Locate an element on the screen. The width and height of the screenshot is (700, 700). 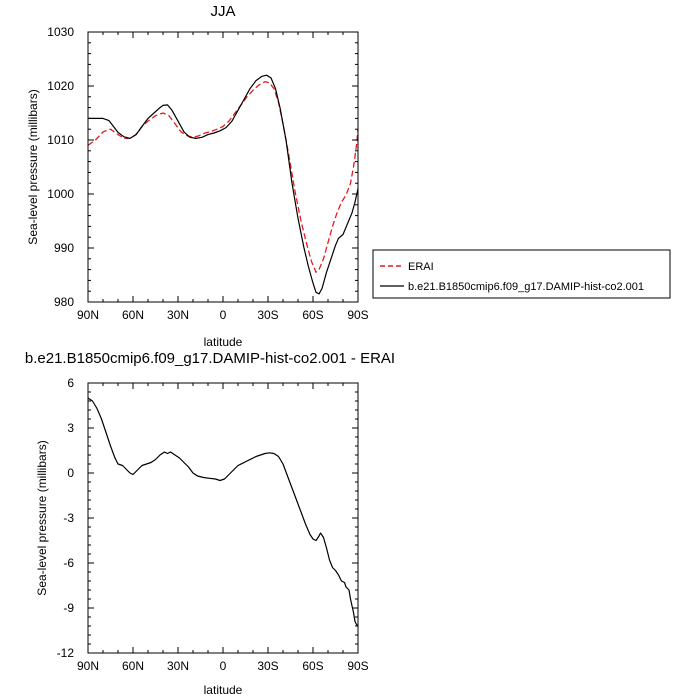
top-y-tick-label: 1000 is located at coordinates (60, 194).